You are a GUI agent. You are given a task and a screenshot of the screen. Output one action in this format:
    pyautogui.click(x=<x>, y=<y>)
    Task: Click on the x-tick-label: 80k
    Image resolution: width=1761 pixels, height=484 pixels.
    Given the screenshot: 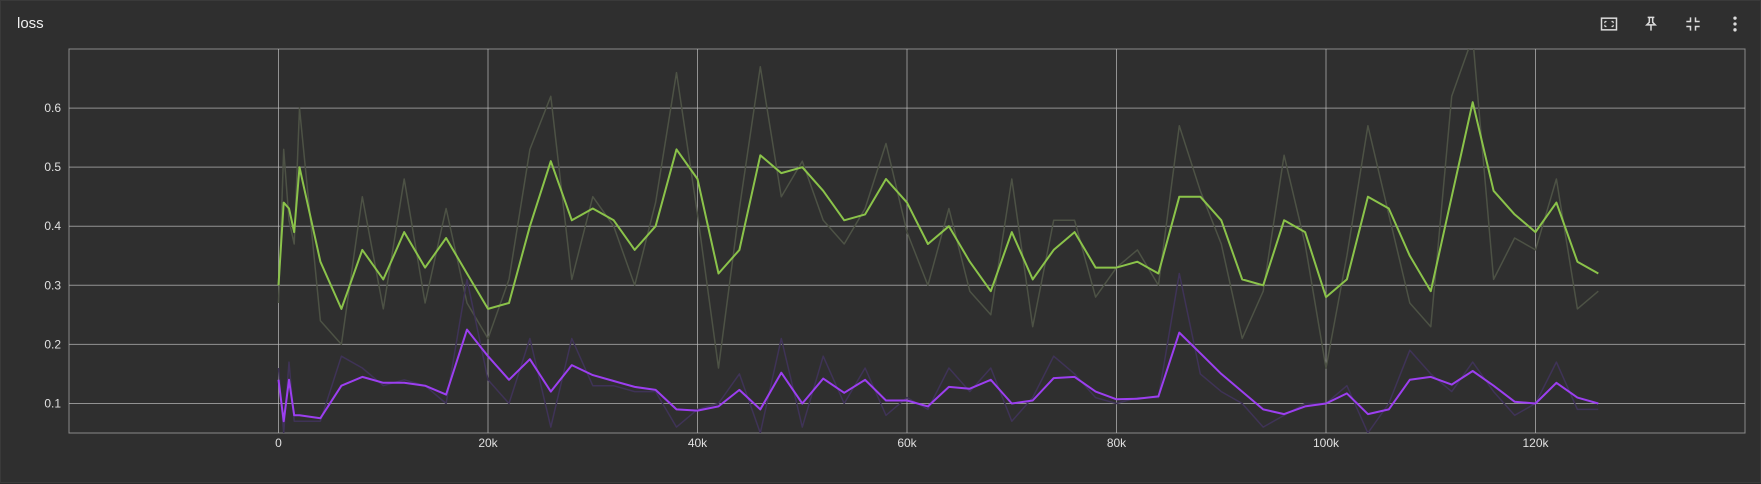 What is the action you would take?
    pyautogui.click(x=1117, y=443)
    